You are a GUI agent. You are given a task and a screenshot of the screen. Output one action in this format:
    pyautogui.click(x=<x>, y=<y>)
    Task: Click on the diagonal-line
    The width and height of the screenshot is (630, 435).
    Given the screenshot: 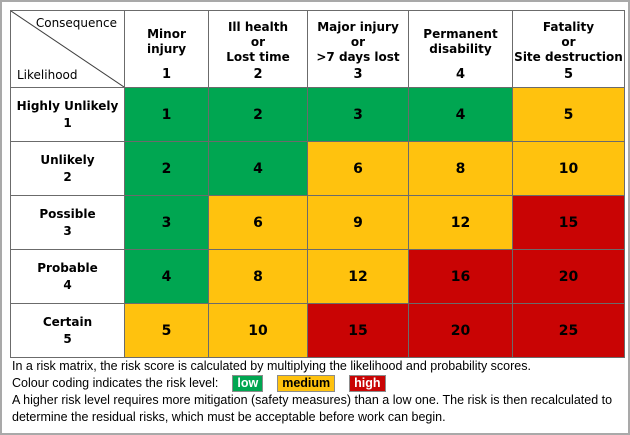 What is the action you would take?
    pyautogui.click(x=67, y=49)
    